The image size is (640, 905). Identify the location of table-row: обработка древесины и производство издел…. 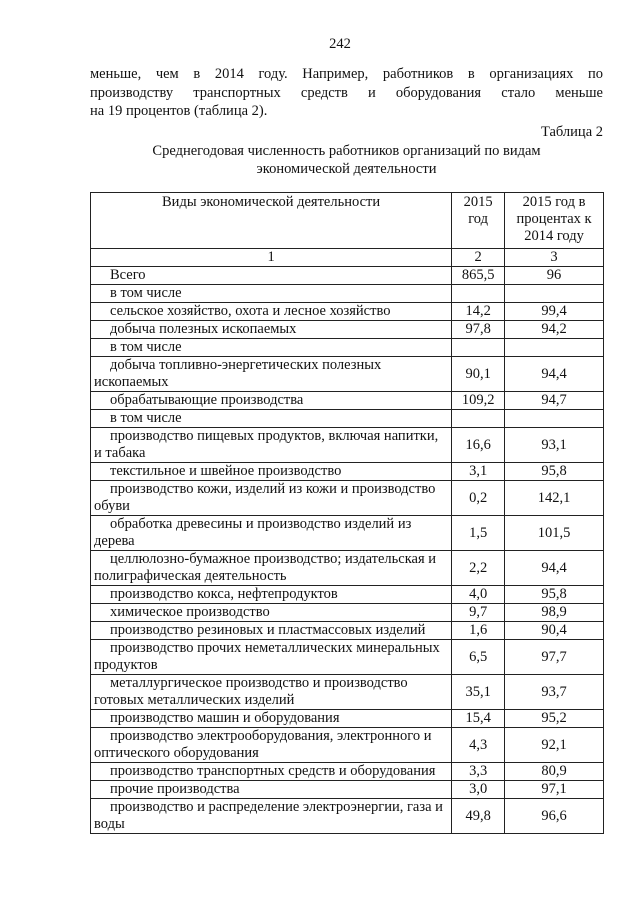
(346, 533).